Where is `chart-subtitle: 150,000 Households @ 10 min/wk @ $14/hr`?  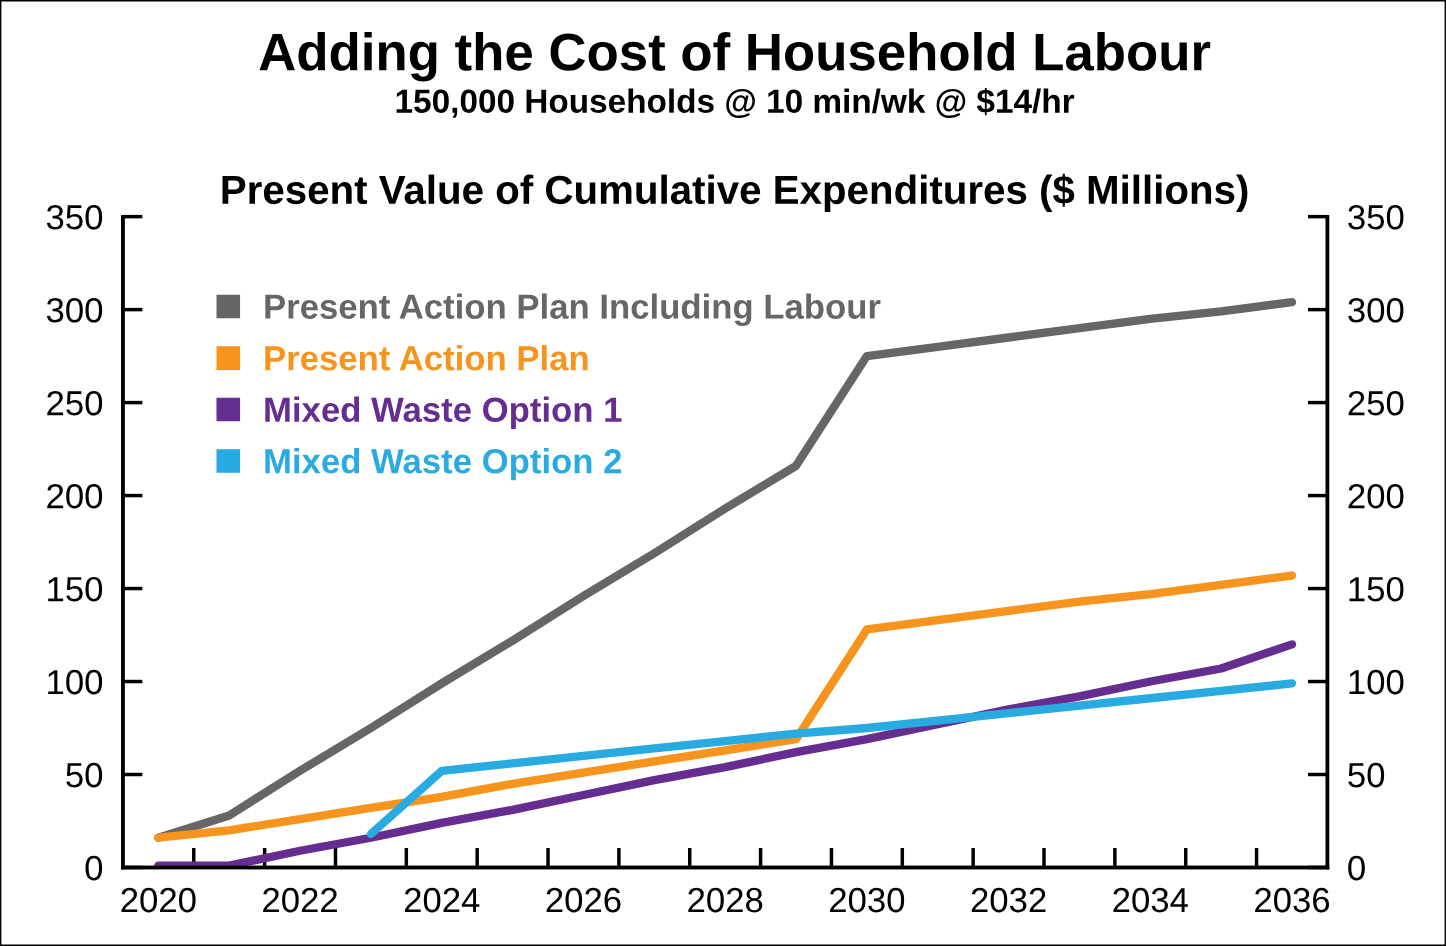
chart-subtitle: 150,000 Households @ 10 min/wk @ $14/hr is located at coordinates (735, 102).